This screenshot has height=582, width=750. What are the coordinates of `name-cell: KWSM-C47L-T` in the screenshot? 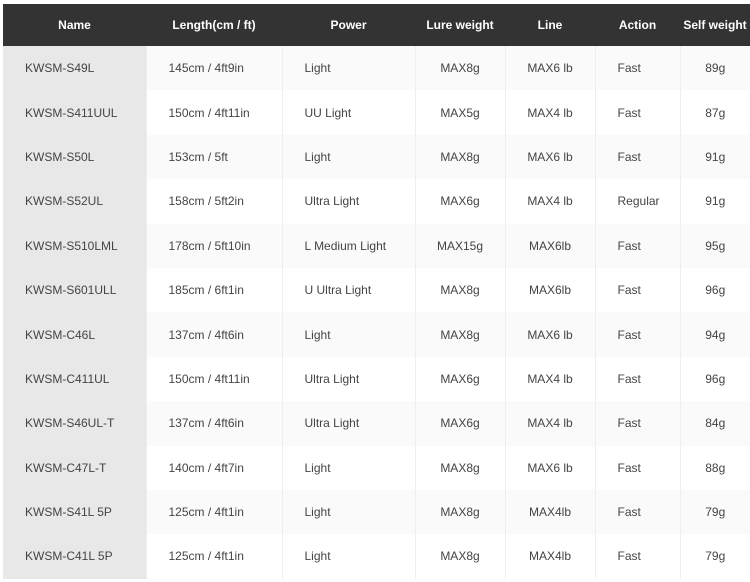 It's located at (74, 467).